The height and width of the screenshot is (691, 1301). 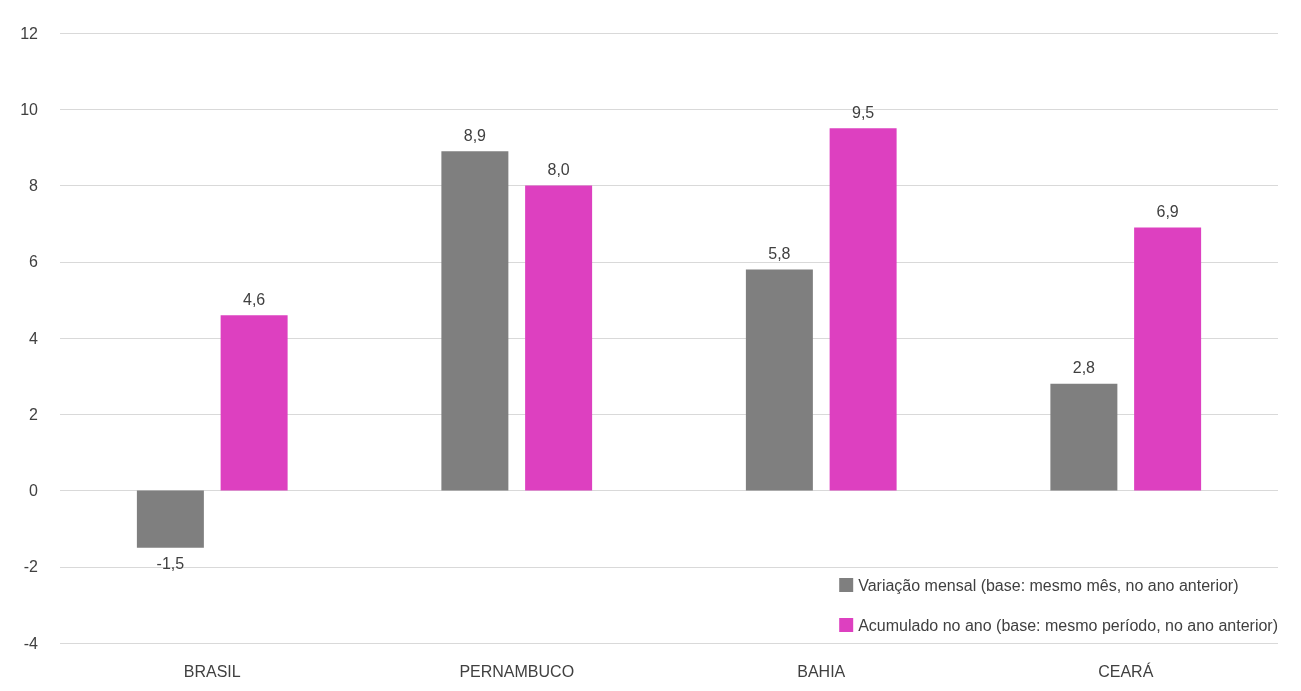 I want to click on y-tick-label: 10, so click(x=29, y=109).